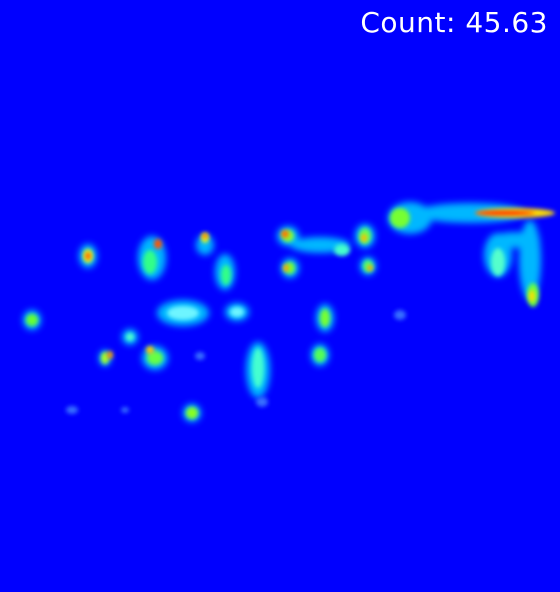 The image size is (560, 592). Describe the element at coordinates (408, 22) in the screenshot. I see `count-label: Count:` at that location.